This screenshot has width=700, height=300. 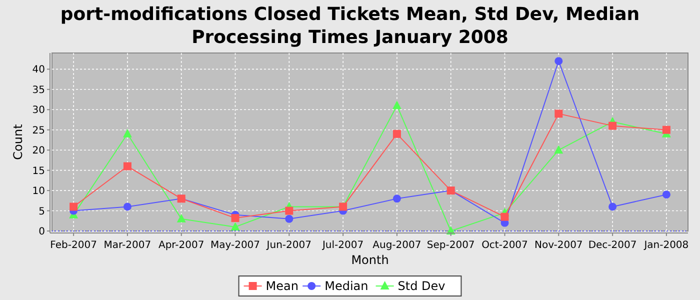 I want to click on x-tick-label: Jan-2008, so click(x=666, y=245).